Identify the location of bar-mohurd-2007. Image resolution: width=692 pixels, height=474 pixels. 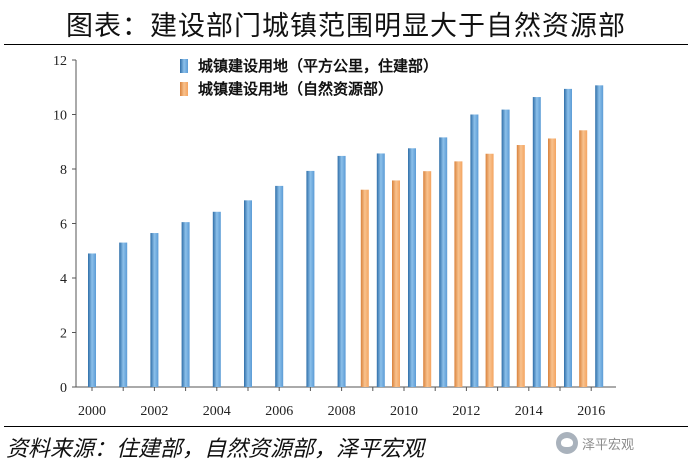
(310, 278).